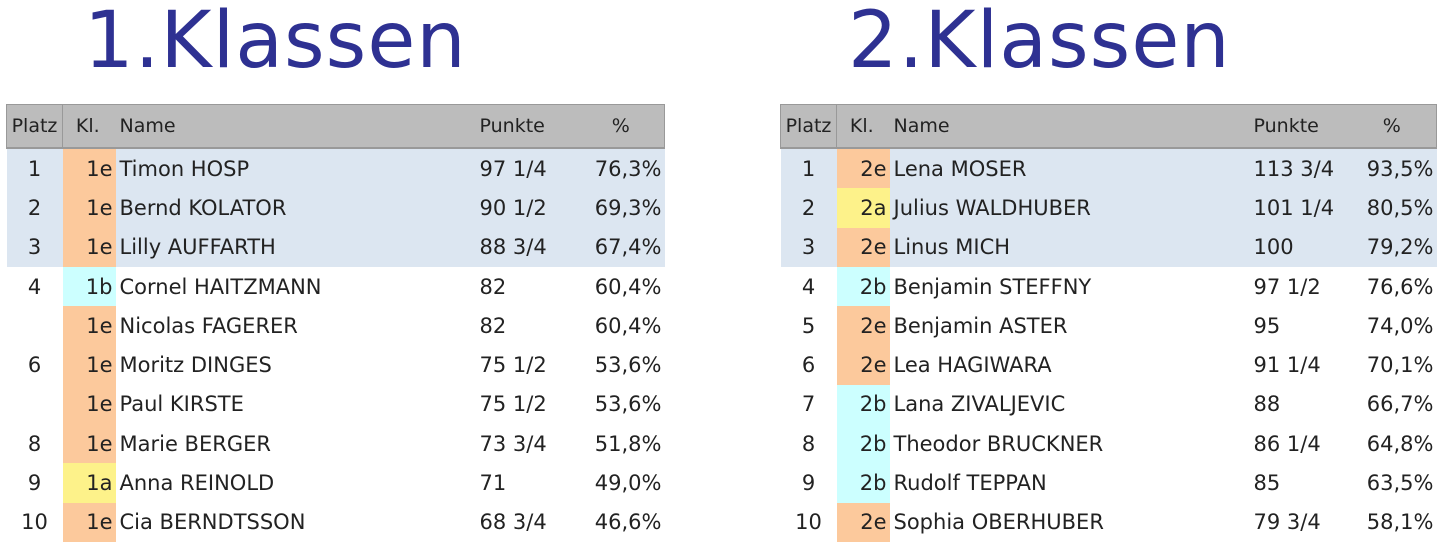 This screenshot has height=544, width=1441. Describe the element at coordinates (1393, 208) in the screenshot. I see `percent-cell: 80,5%` at that location.